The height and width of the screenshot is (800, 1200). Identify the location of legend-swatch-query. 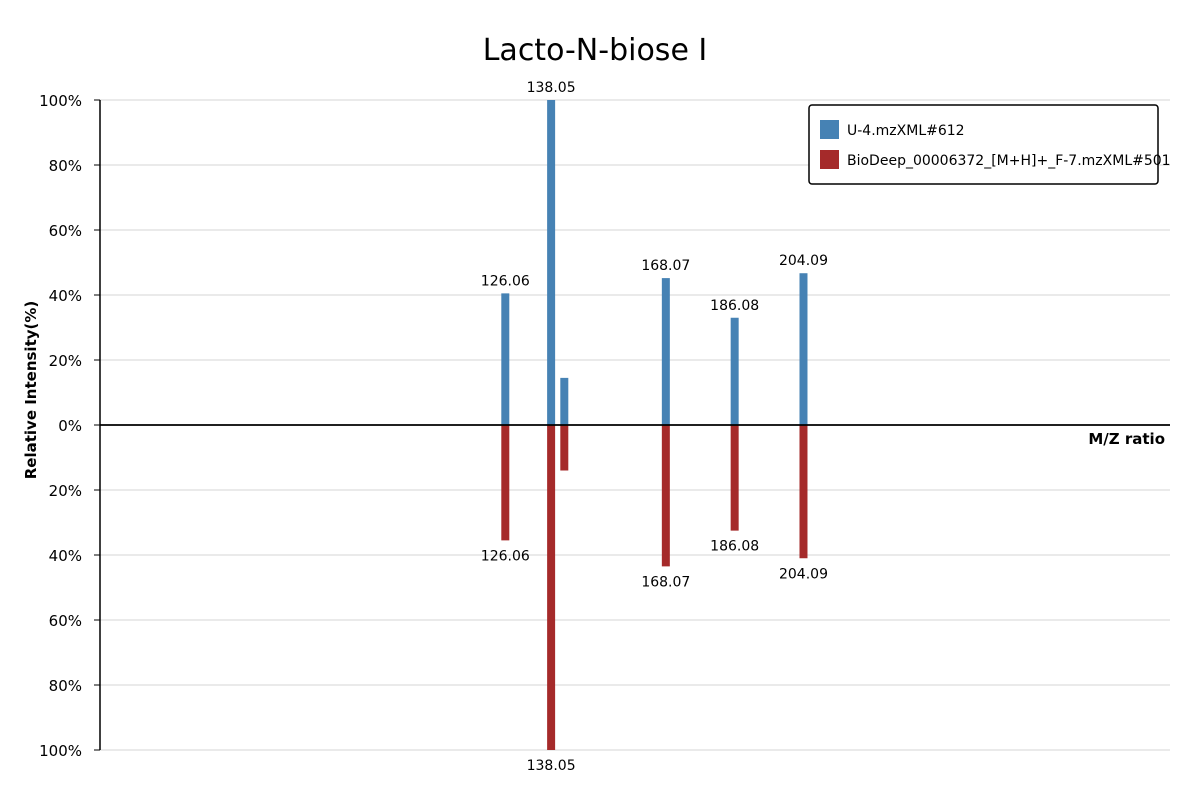
(829, 129).